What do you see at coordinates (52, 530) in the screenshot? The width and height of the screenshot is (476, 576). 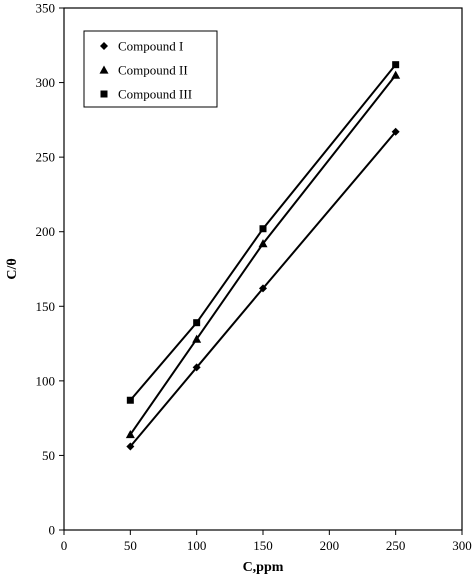 I see `y-tick-label: 0` at bounding box center [52, 530].